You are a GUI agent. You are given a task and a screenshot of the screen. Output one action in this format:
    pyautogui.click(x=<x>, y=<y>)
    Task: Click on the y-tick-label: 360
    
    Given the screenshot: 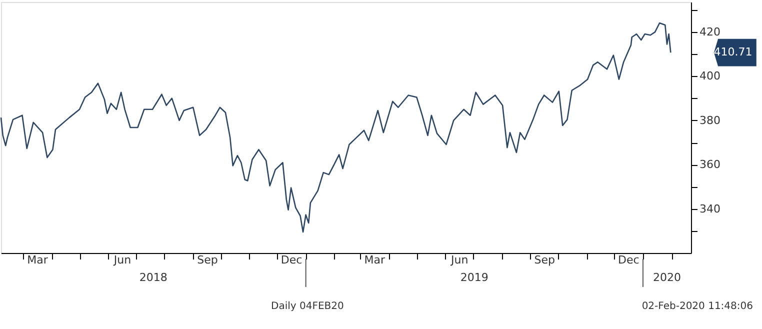 What is the action you would take?
    pyautogui.click(x=710, y=165)
    